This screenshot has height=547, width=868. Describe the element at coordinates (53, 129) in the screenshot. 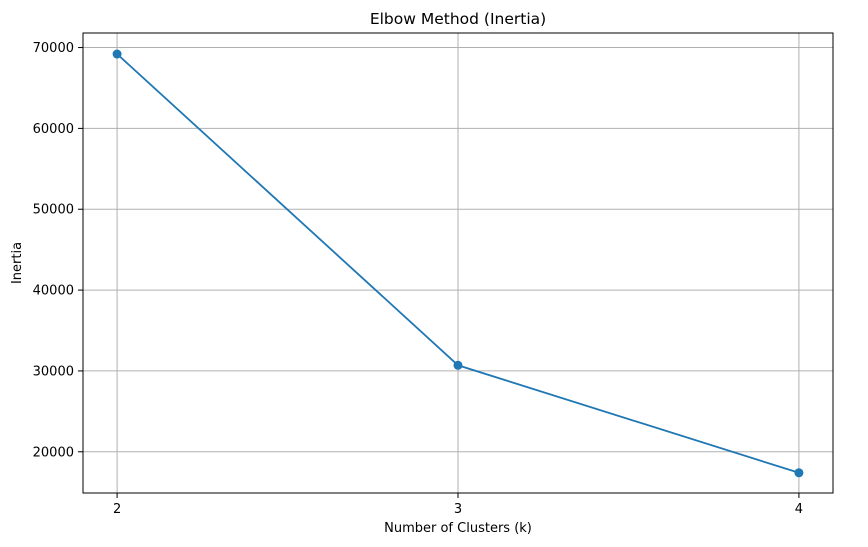

I see `y-tick-label: 60000` at that location.